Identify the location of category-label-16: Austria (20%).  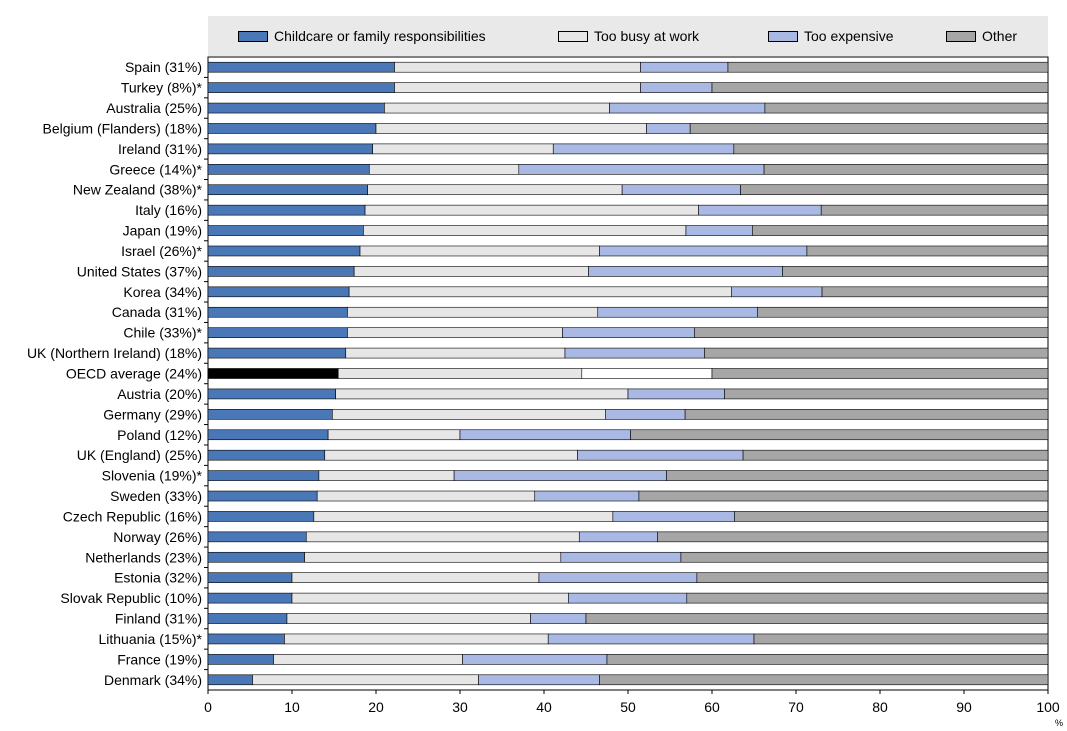
(159, 394).